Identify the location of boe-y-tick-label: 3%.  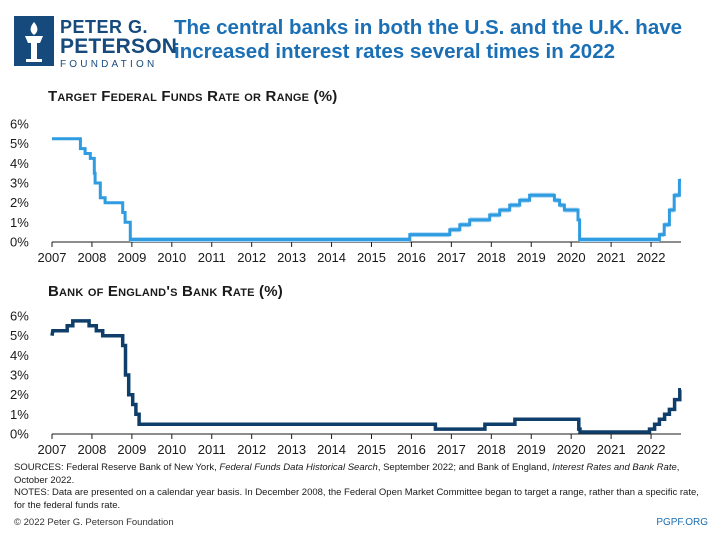
(19, 375).